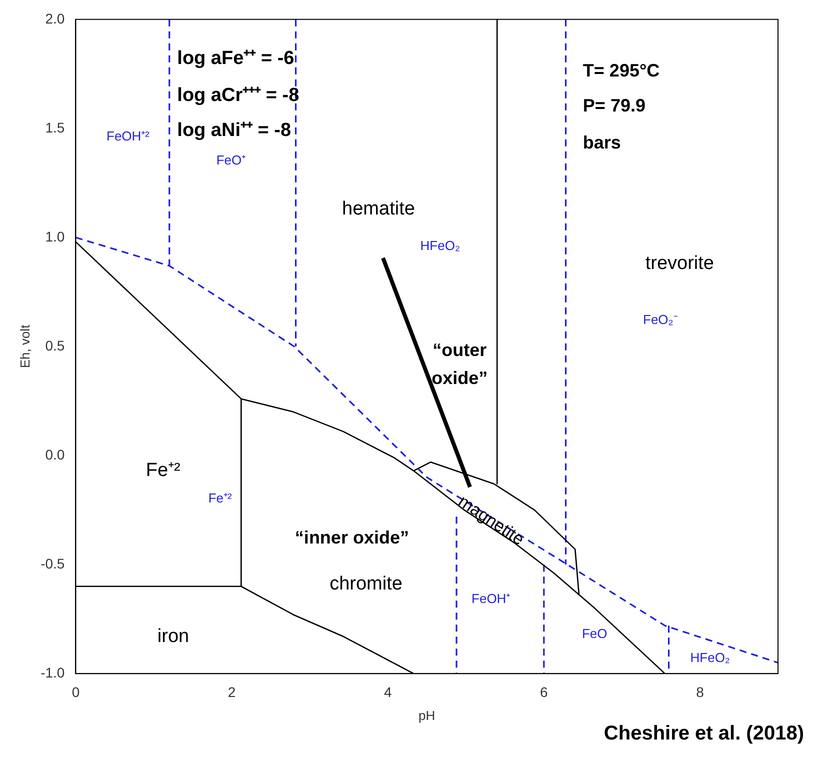 The height and width of the screenshot is (763, 819). What do you see at coordinates (378, 209) in the screenshot?
I see `annotation: hematite` at bounding box center [378, 209].